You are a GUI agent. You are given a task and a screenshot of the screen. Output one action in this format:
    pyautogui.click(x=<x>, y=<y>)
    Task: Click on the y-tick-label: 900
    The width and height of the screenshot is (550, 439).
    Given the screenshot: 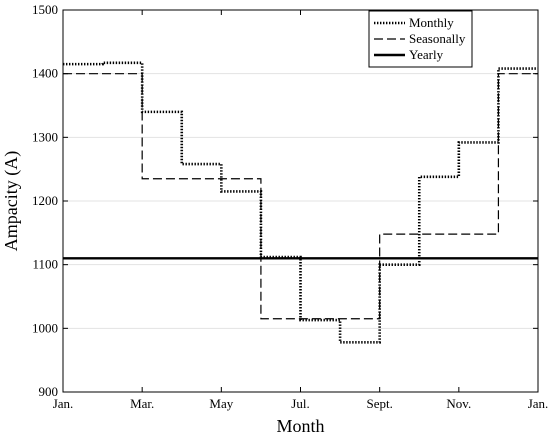 What is the action you would take?
    pyautogui.click(x=49, y=391)
    